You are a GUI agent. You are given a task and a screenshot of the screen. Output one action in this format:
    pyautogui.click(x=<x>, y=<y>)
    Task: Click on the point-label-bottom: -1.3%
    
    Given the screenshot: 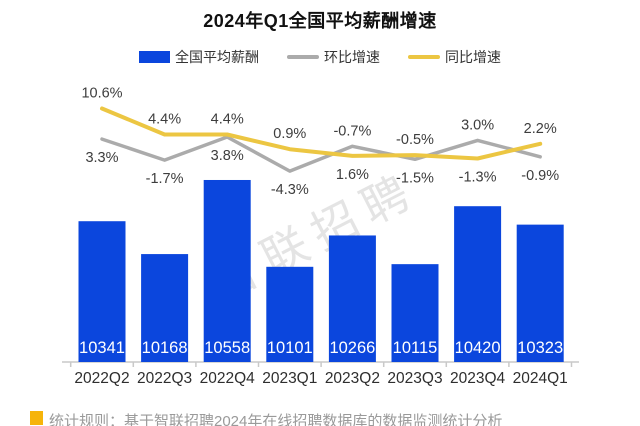 What is the action you would take?
    pyautogui.click(x=478, y=177)
    